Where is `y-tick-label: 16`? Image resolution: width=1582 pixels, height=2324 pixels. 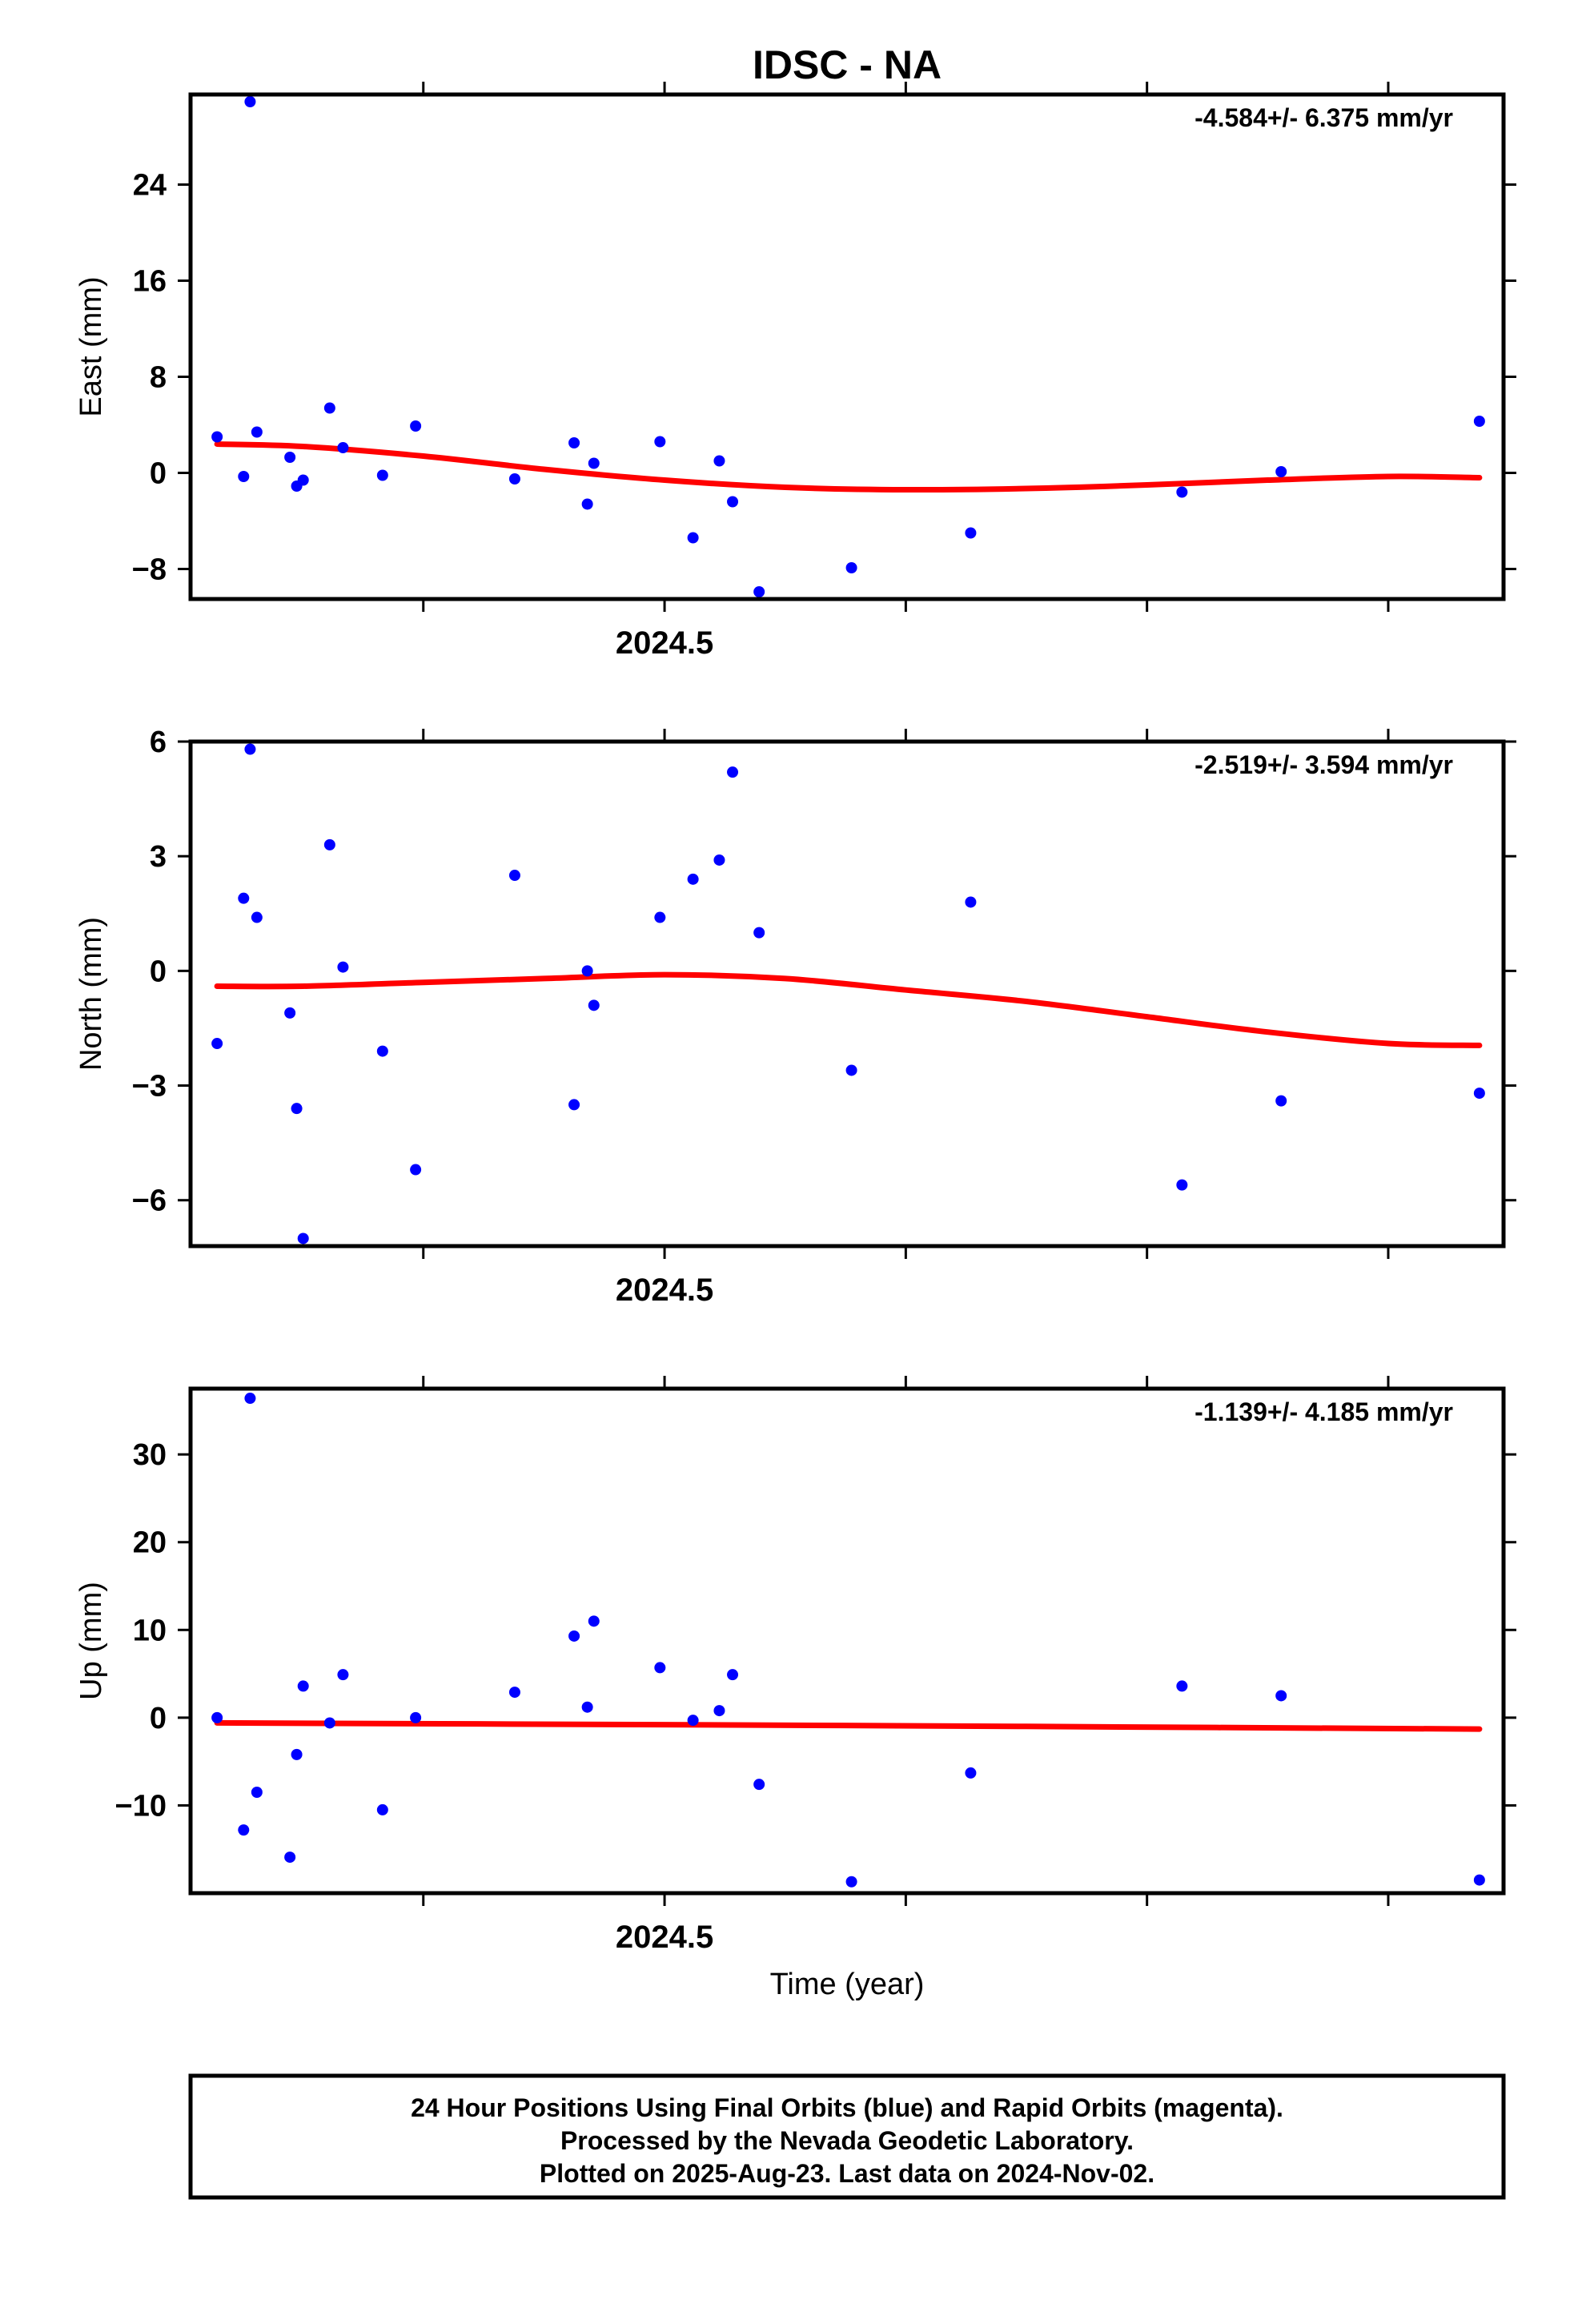 y-tick-label: 16 is located at coordinates (150, 282).